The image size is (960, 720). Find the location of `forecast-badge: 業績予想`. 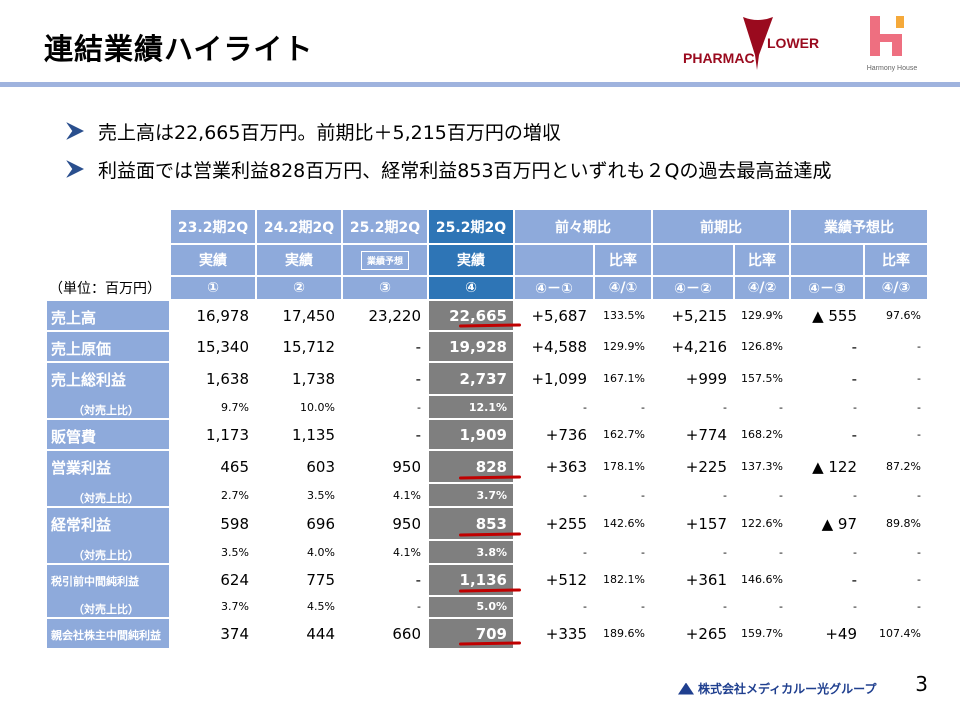

forecast-badge: 業績予想 is located at coordinates (384, 260).